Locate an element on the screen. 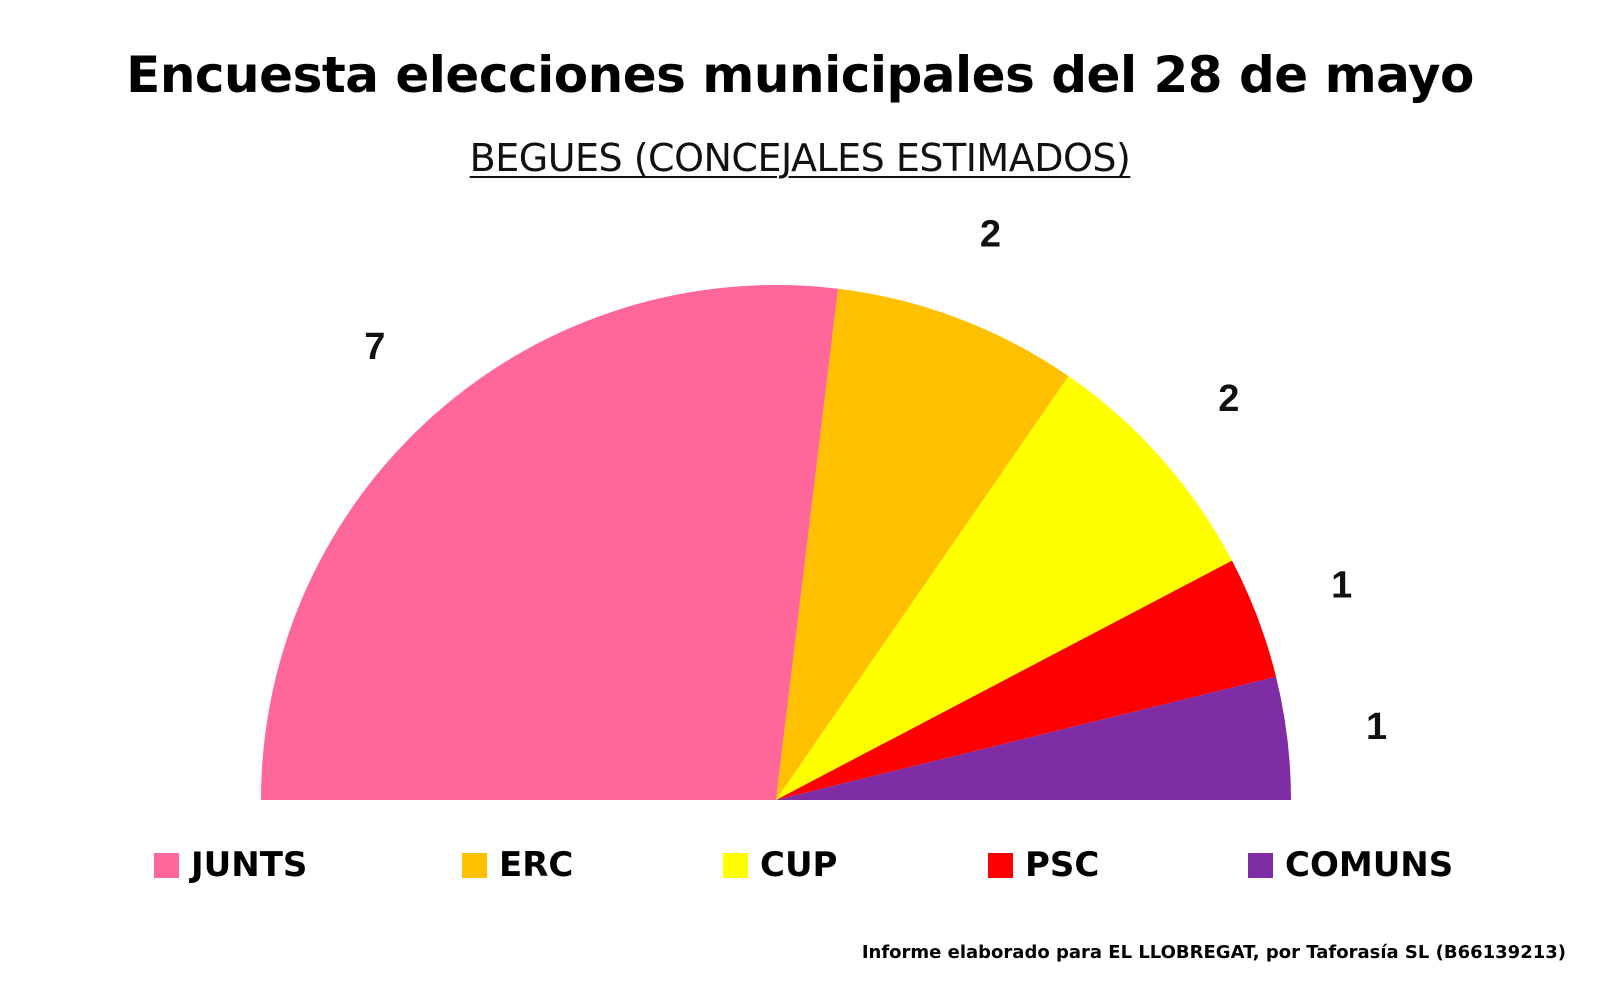  legend-swatch-junts is located at coordinates (166, 865).